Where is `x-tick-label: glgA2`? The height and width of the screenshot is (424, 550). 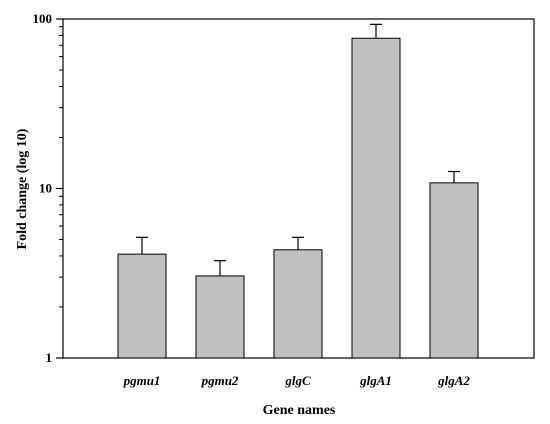
x-tick-label: glgA2 is located at coordinates (453, 380).